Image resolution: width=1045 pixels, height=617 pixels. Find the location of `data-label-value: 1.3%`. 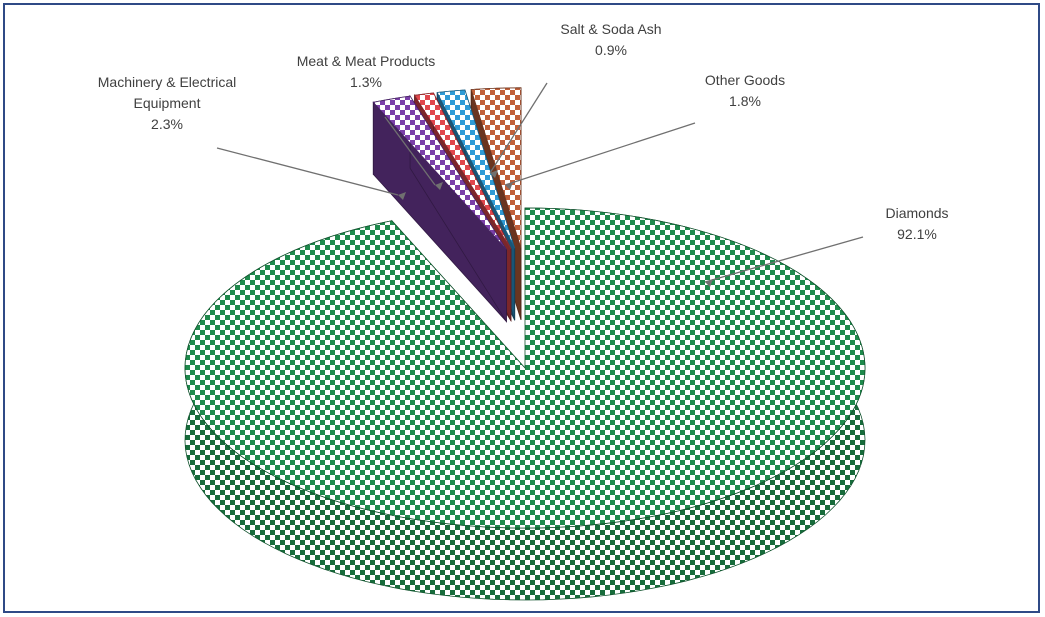

data-label-value: 1.3% is located at coordinates (366, 82).